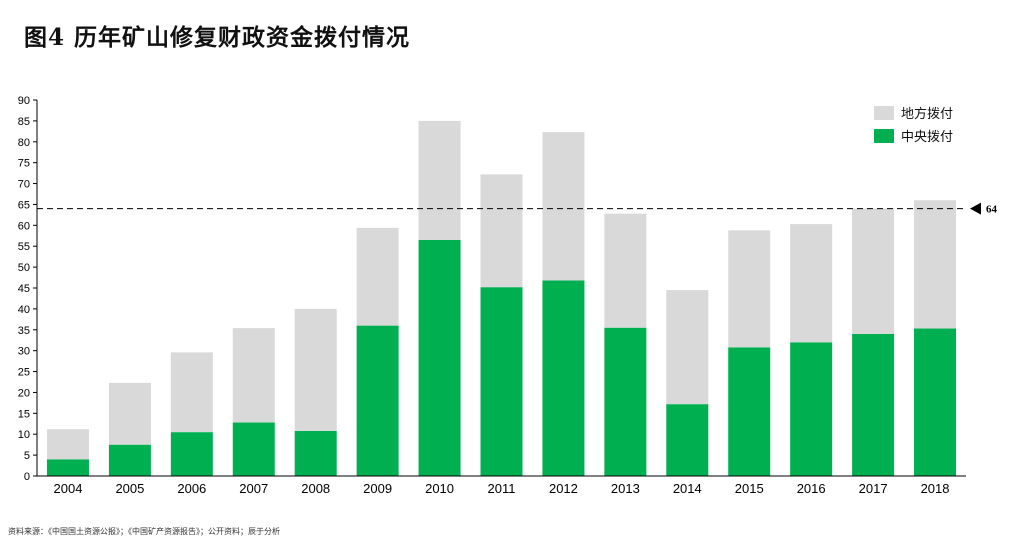 The image size is (1024, 542). What do you see at coordinates (129, 460) in the screenshot?
I see `bar-central-2005` at bounding box center [129, 460].